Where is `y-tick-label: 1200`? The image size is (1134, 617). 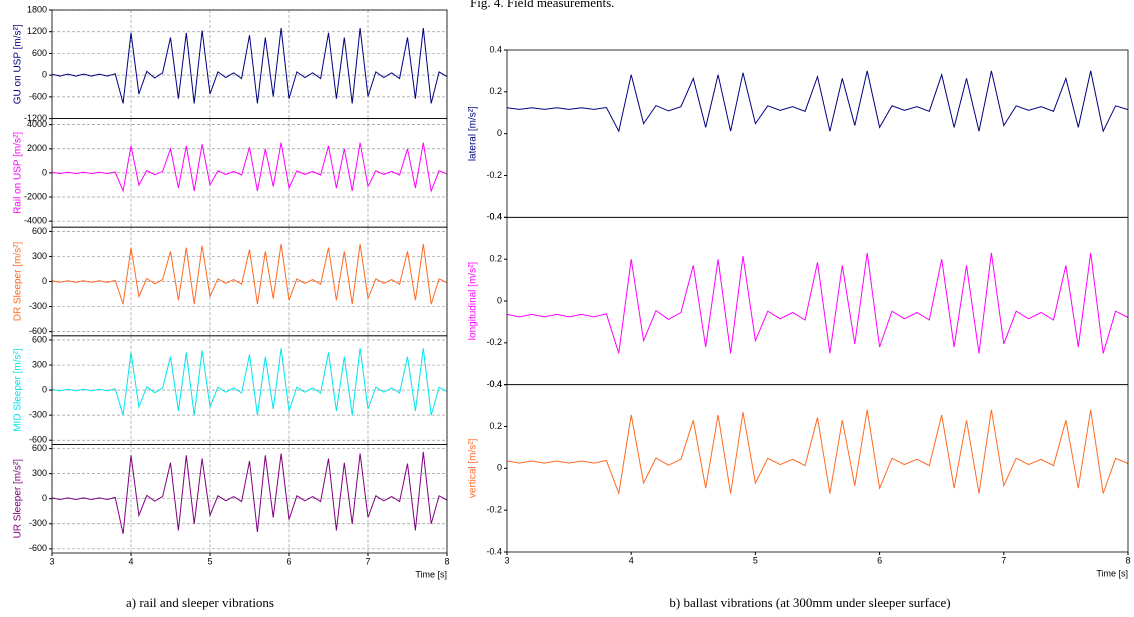
y-tick-label: 1200 is located at coordinates (37, 31).